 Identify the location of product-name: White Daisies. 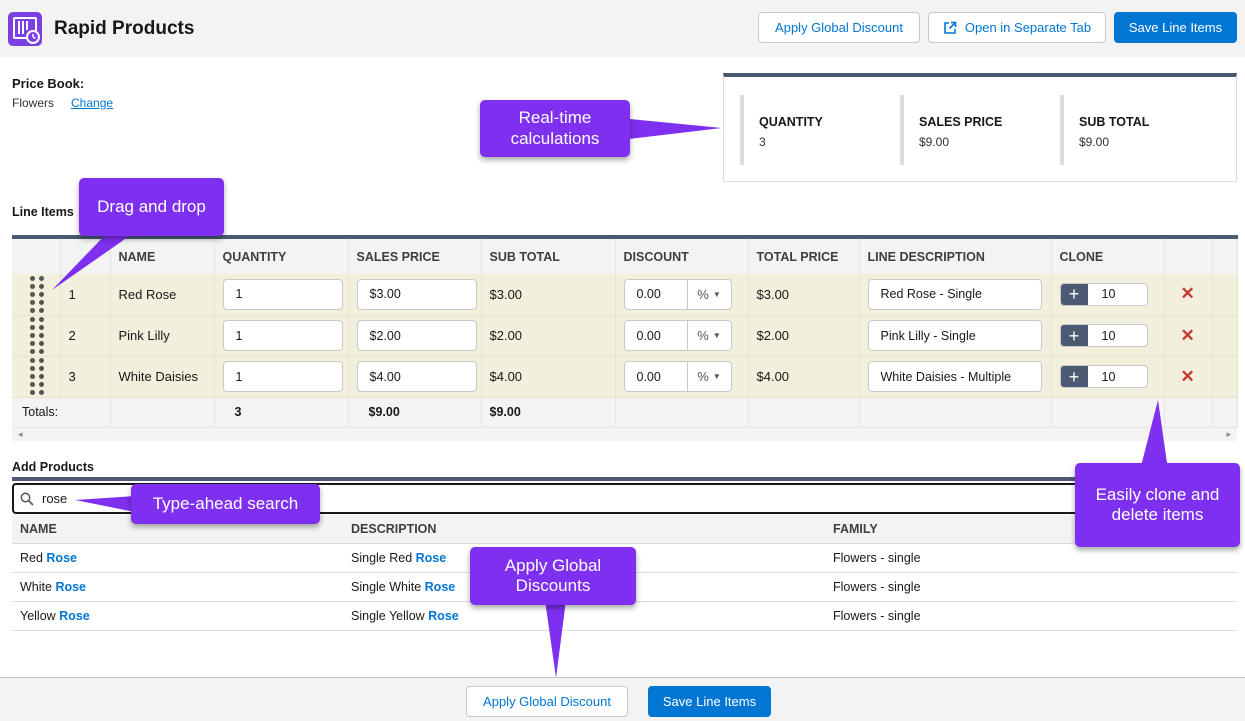
(162, 377).